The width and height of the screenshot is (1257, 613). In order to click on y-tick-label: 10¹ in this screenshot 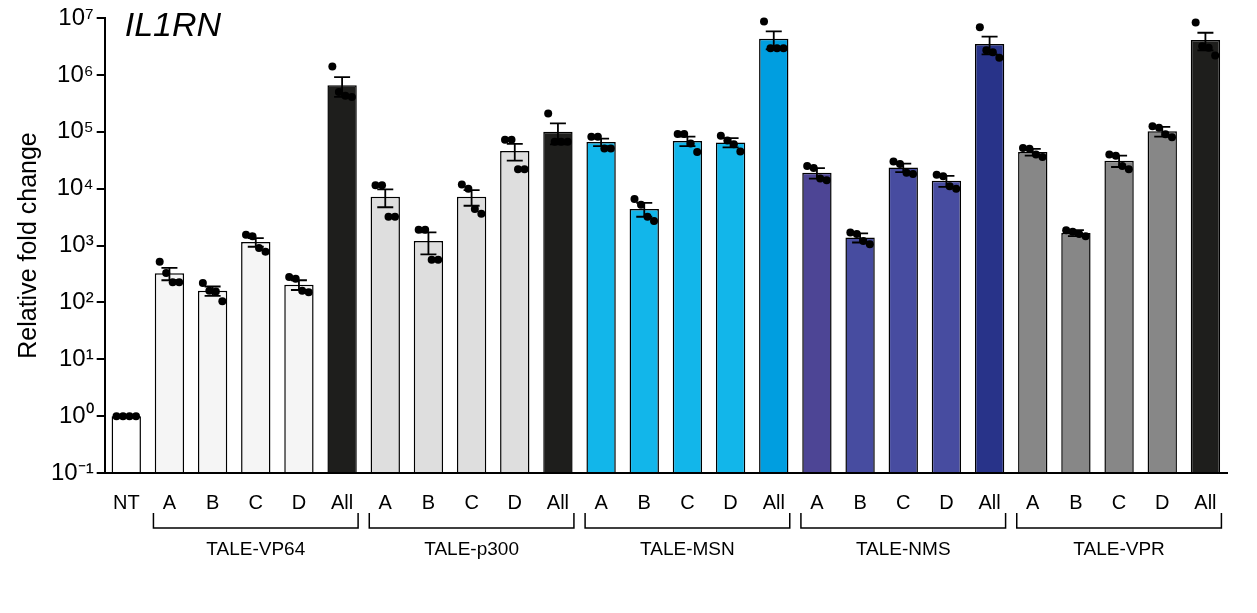, I will do `click(76, 357)`.